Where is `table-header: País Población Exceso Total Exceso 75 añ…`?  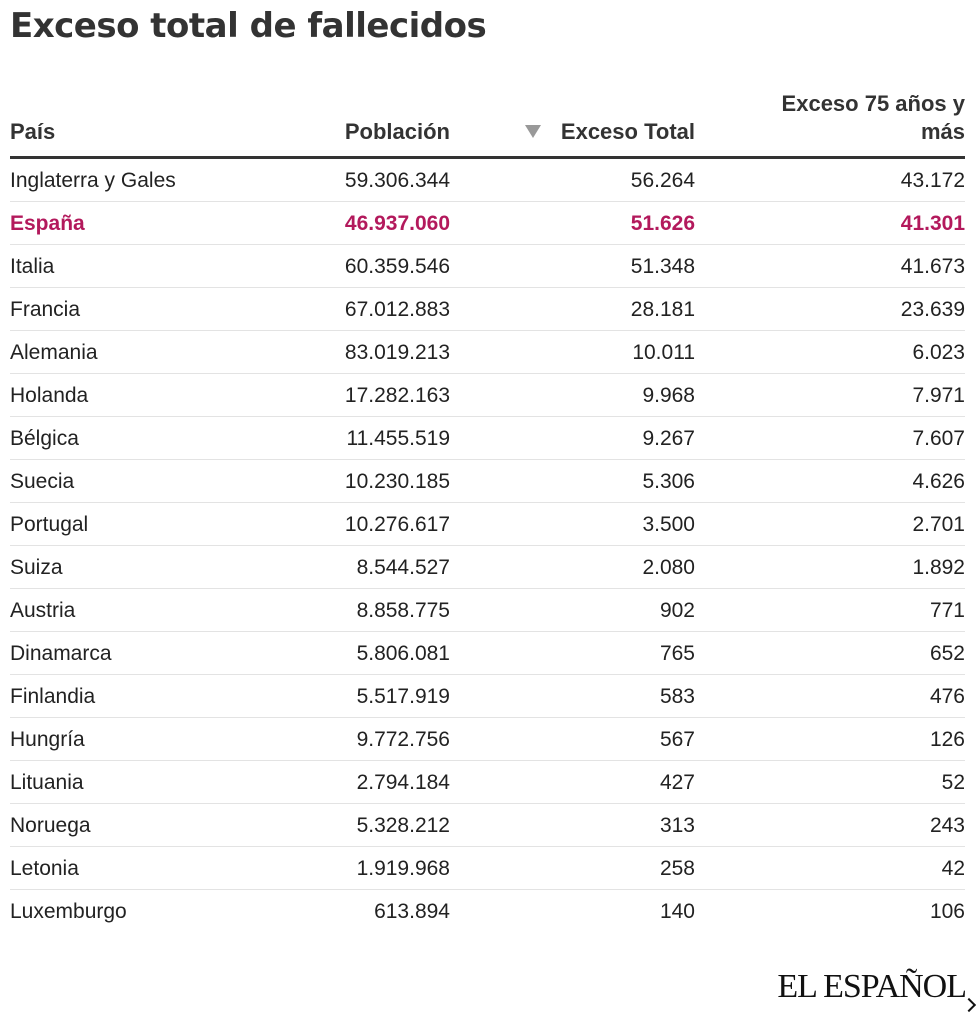 table-header: País Población Exceso Total Exceso 75 añ… is located at coordinates (487, 123).